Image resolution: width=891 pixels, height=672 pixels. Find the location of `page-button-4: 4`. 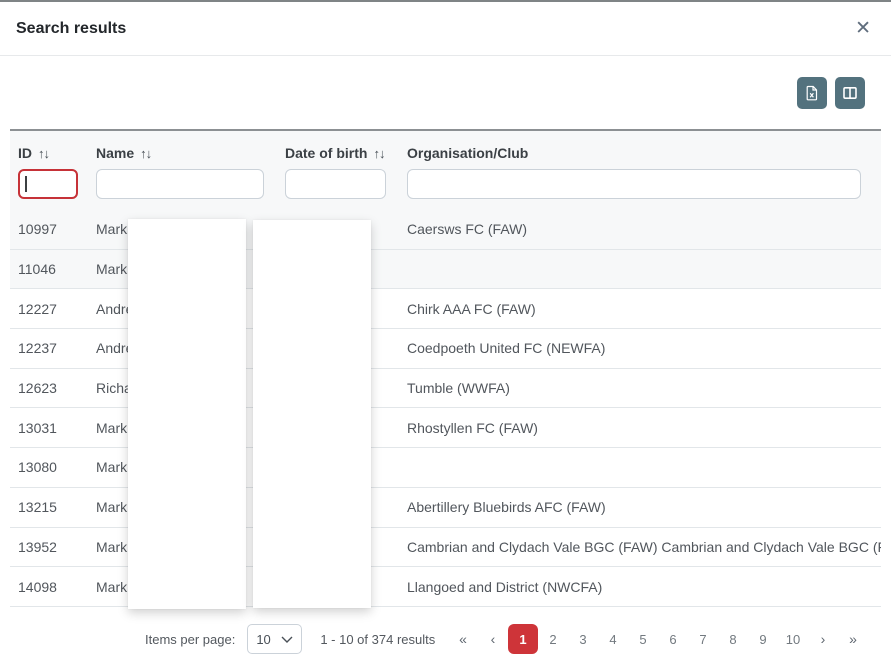

page-button-4: 4 is located at coordinates (613, 639).